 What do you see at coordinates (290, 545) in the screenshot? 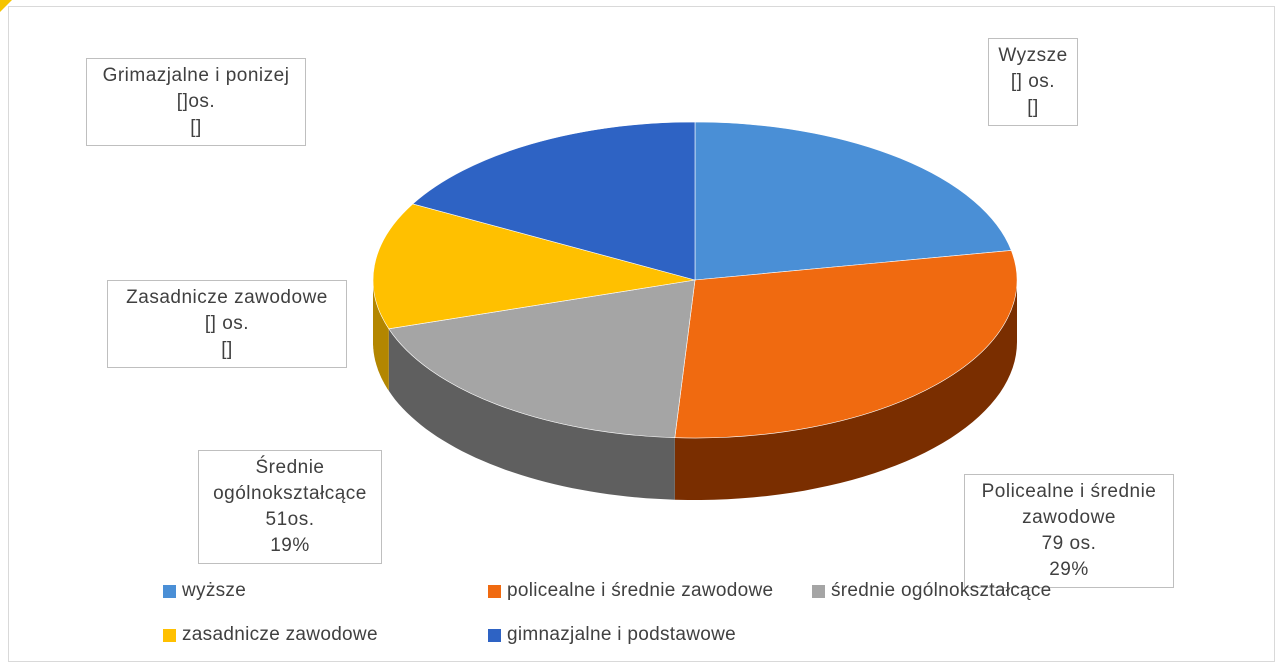
I see `callout-line: 19%` at bounding box center [290, 545].